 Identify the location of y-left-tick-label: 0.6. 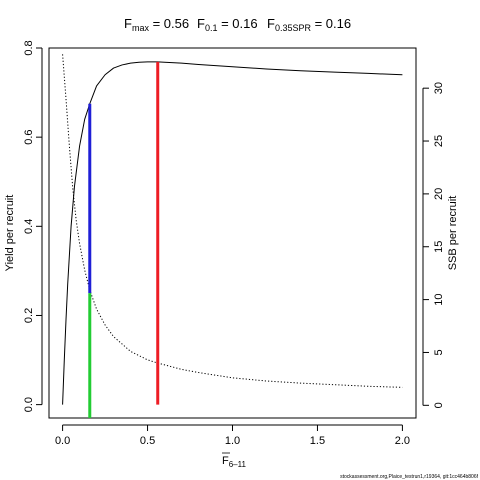
(29, 137).